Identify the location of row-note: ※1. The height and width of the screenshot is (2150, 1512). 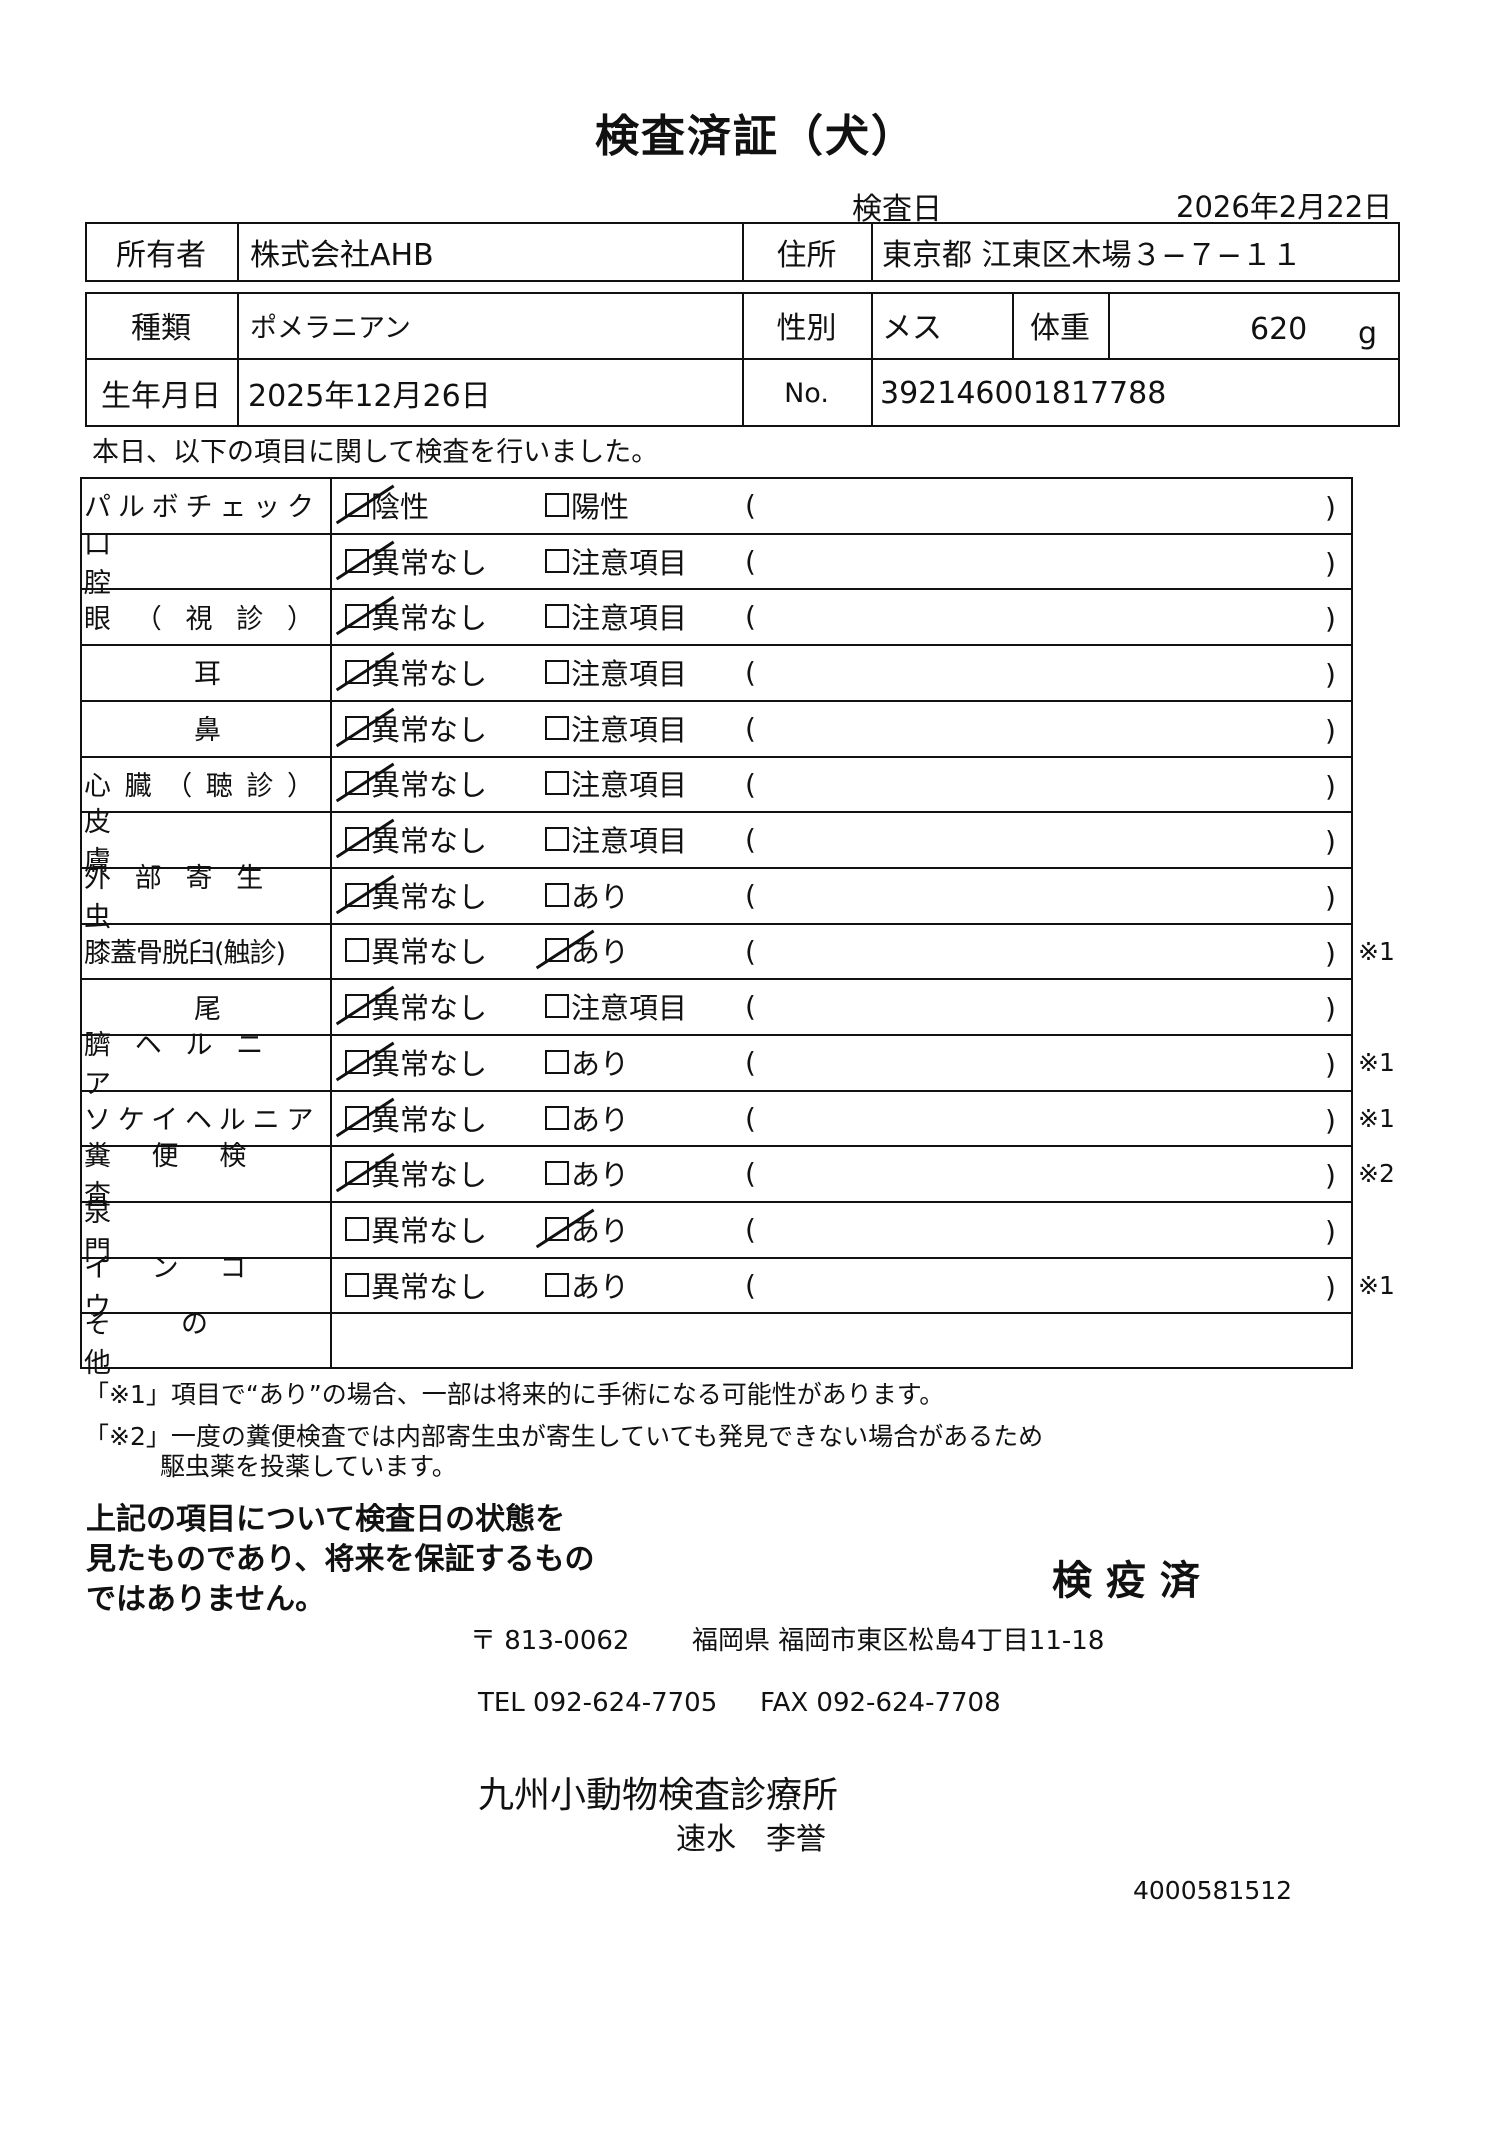
(1376, 951).